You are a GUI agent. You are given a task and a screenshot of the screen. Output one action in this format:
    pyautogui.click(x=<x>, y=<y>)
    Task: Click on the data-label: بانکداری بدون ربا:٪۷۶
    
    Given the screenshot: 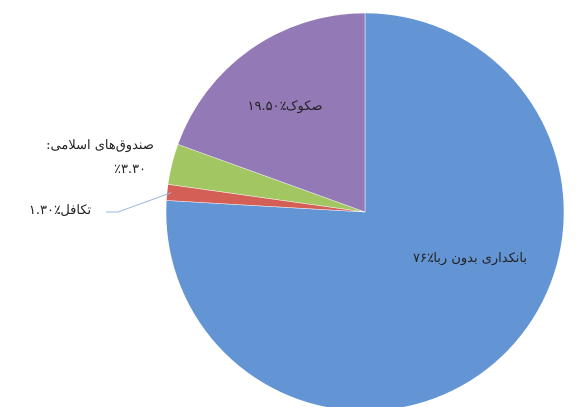 What is the action you would take?
    pyautogui.click(x=470, y=258)
    